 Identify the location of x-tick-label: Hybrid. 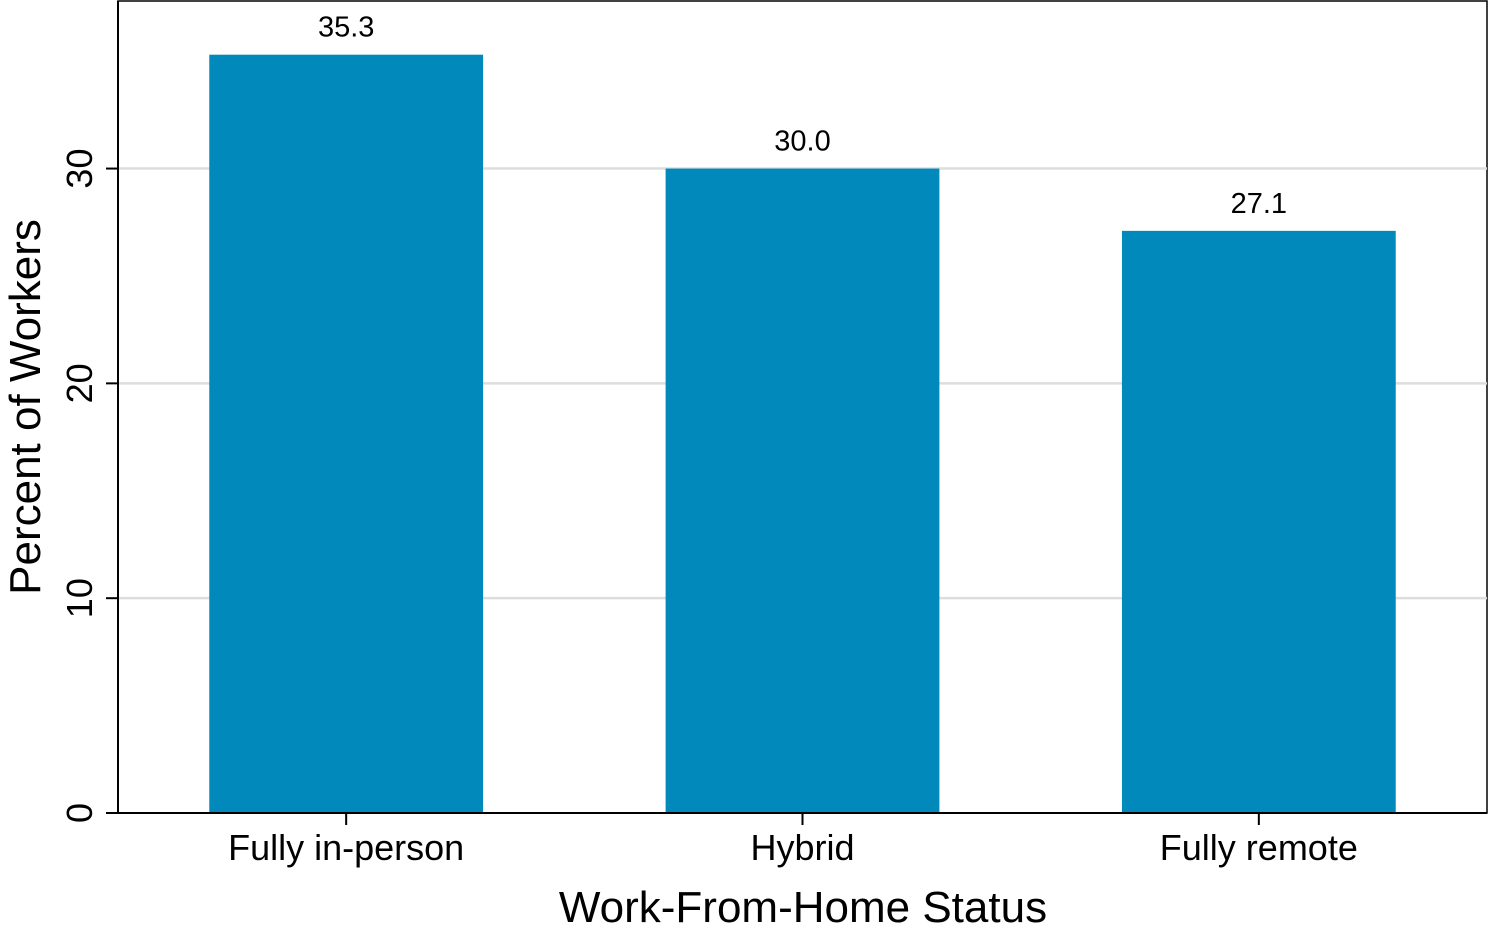
(802, 847).